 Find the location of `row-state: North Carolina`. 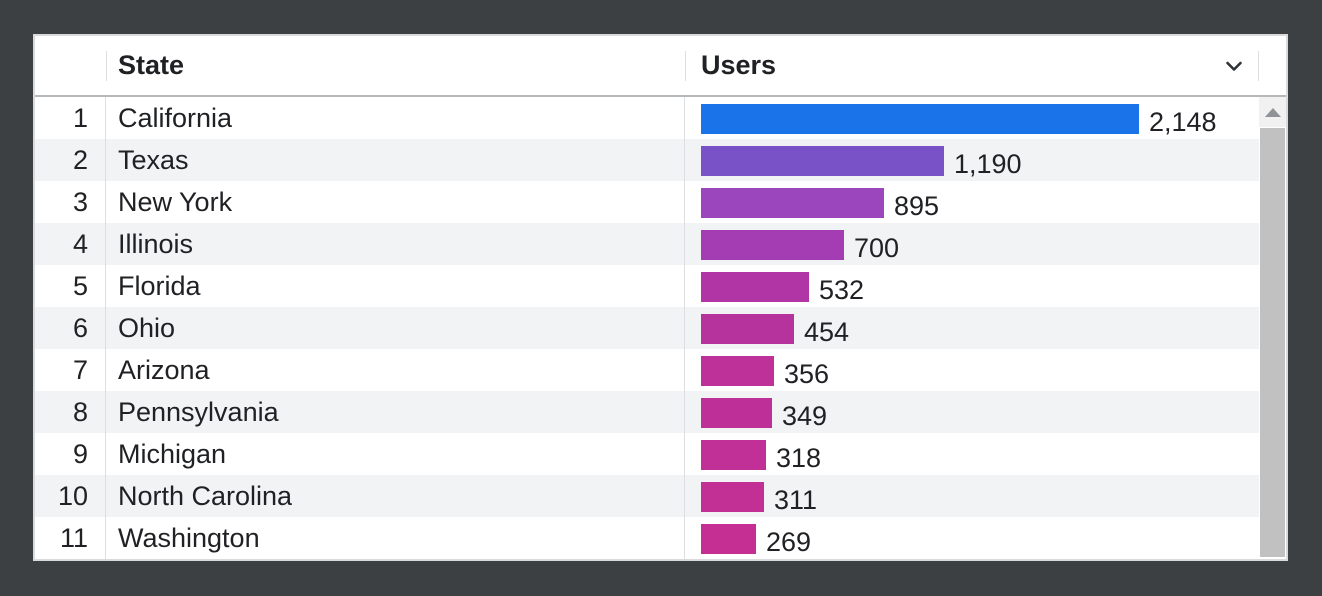

row-state: North Carolina is located at coordinates (395, 496).